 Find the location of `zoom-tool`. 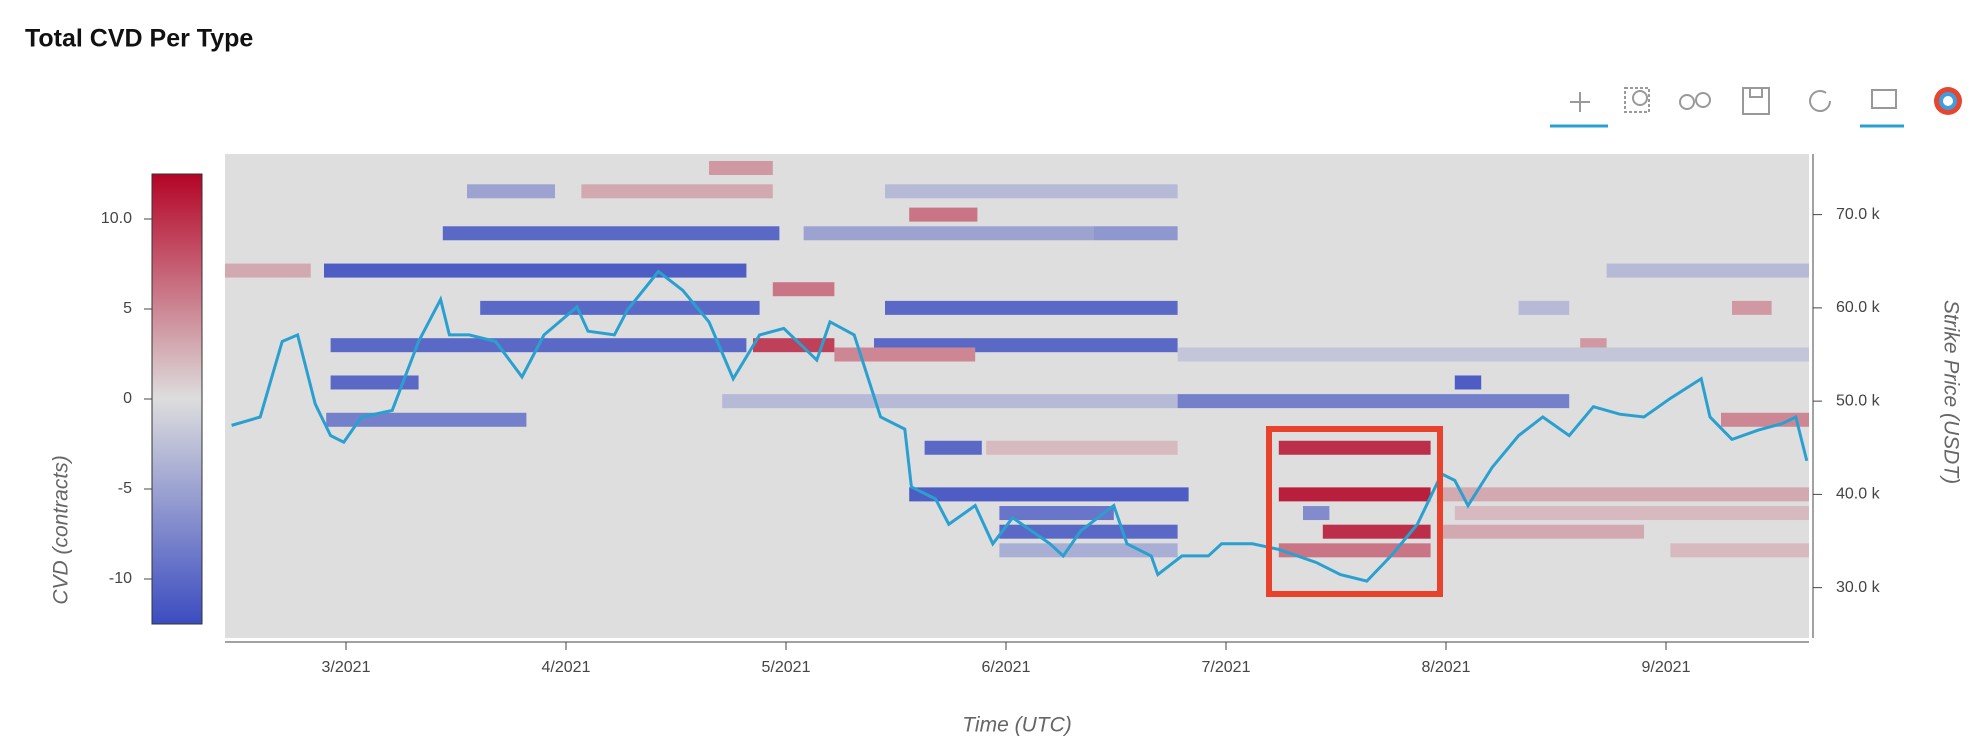

zoom-tool is located at coordinates (1637, 100).